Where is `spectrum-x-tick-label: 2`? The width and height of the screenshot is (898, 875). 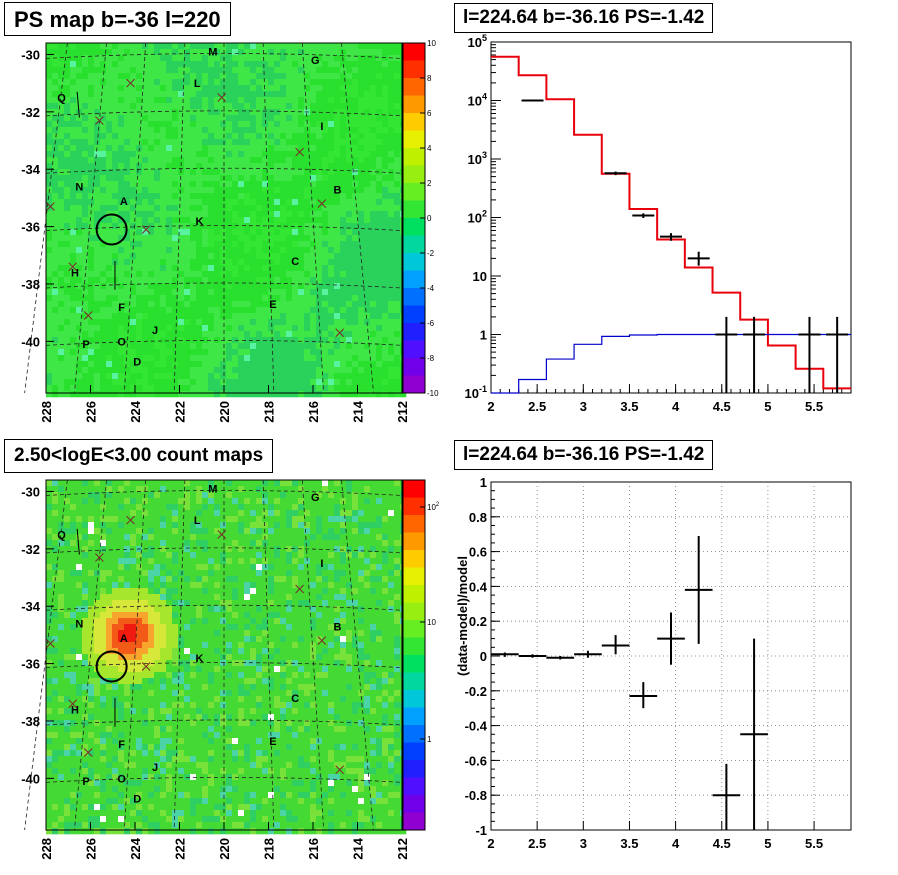 spectrum-x-tick-label: 2 is located at coordinates (490, 406).